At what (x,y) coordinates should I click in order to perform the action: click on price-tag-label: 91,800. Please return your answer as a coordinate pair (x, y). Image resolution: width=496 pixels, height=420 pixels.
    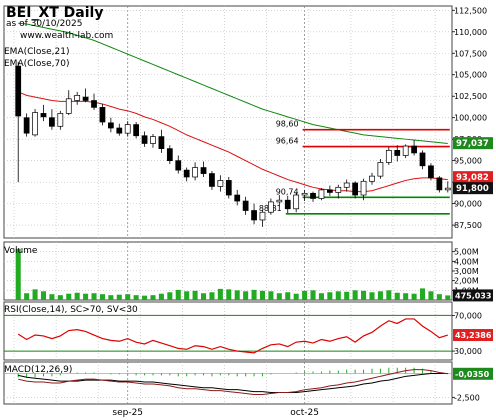
    Looking at the image, I should click on (472, 189).